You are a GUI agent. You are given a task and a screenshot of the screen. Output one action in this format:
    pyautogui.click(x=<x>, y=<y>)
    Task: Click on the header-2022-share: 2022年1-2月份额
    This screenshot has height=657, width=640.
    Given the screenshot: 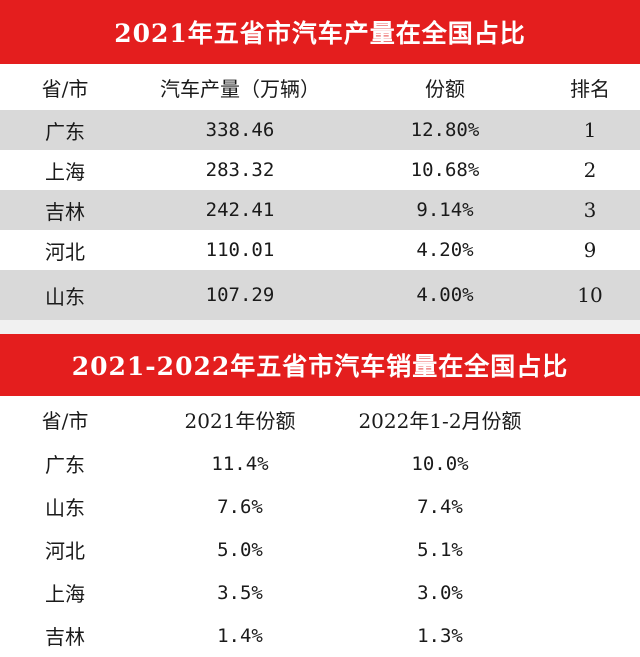 What is the action you would take?
    pyautogui.click(x=440, y=420)
    